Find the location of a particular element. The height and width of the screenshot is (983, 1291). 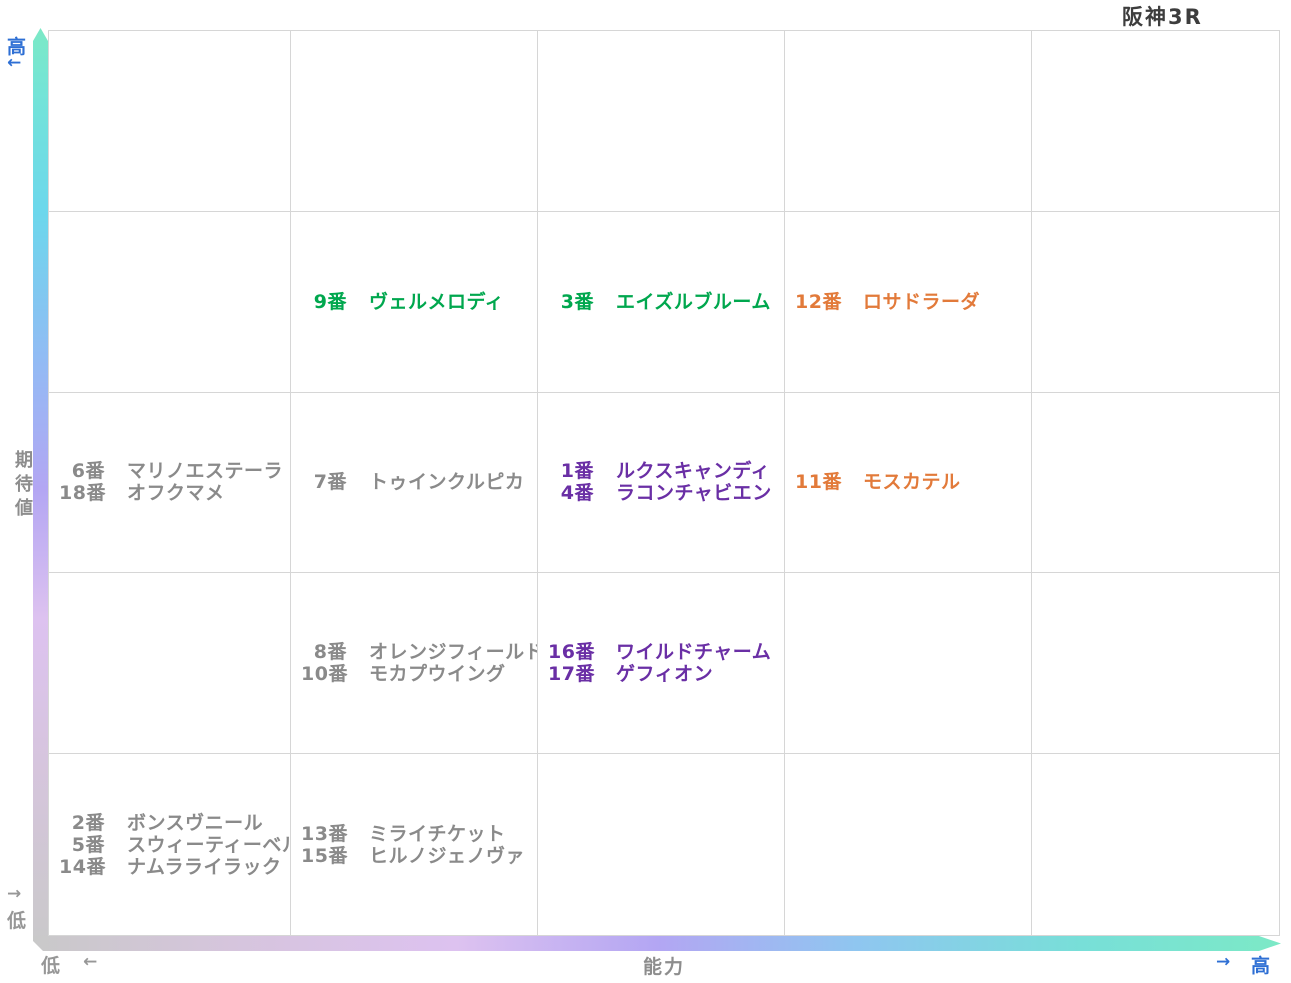

grid-cell-r1c1 is located at coordinates (170, 121).